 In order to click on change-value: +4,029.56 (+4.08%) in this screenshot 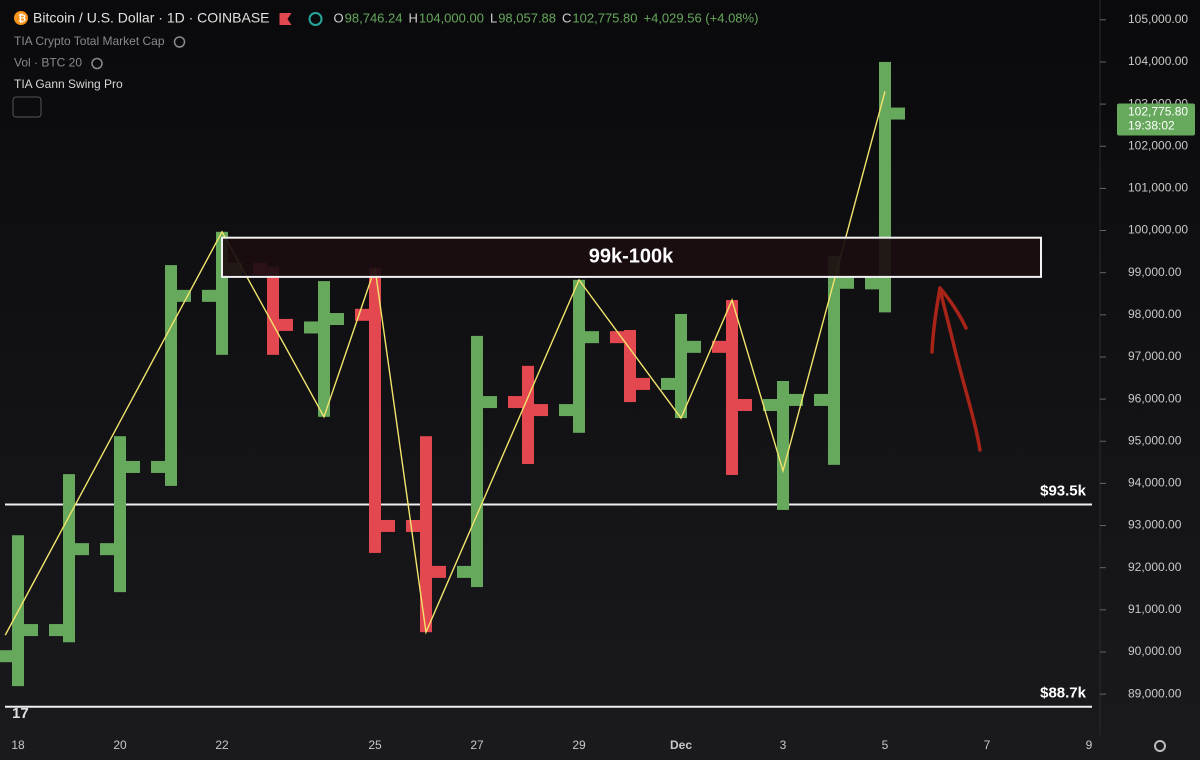, I will do `click(701, 17)`.